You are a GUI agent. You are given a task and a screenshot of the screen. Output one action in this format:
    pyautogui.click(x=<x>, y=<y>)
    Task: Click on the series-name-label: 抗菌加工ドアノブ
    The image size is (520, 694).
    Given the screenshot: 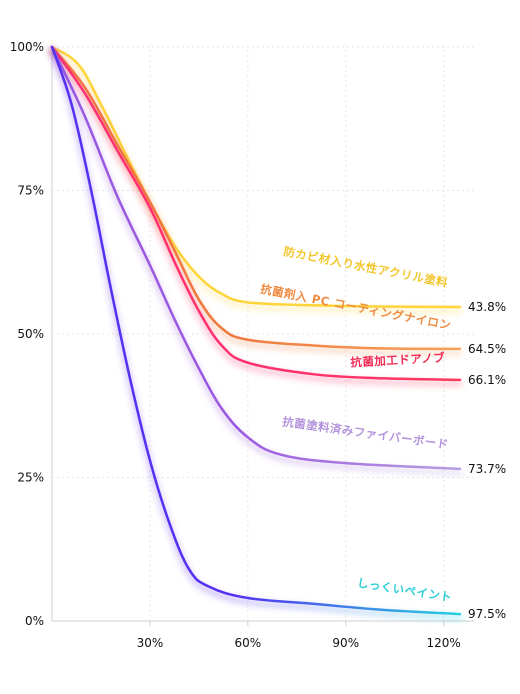 What is the action you would take?
    pyautogui.click(x=398, y=360)
    